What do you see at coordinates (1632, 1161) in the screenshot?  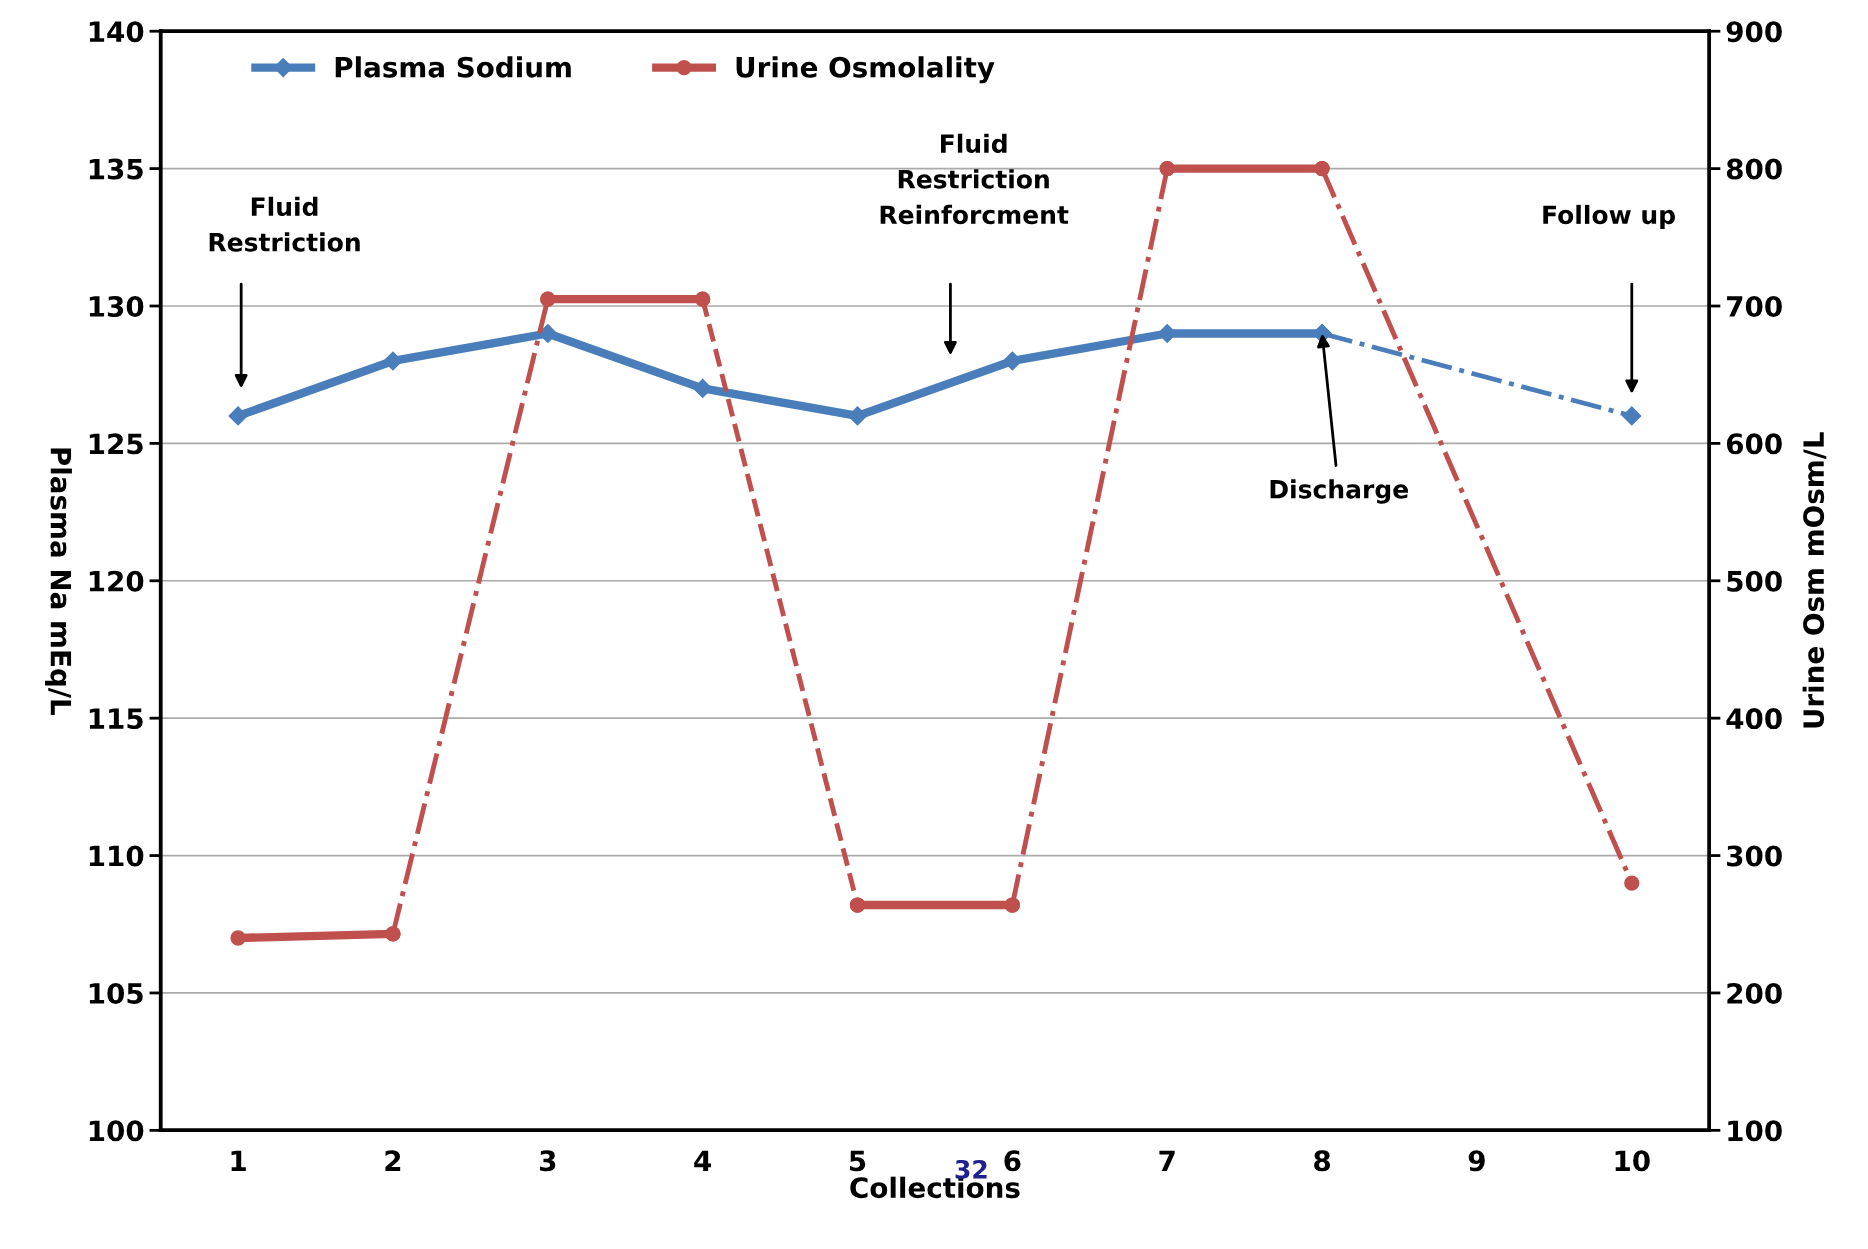 I see `x-tick-label: 10` at bounding box center [1632, 1161].